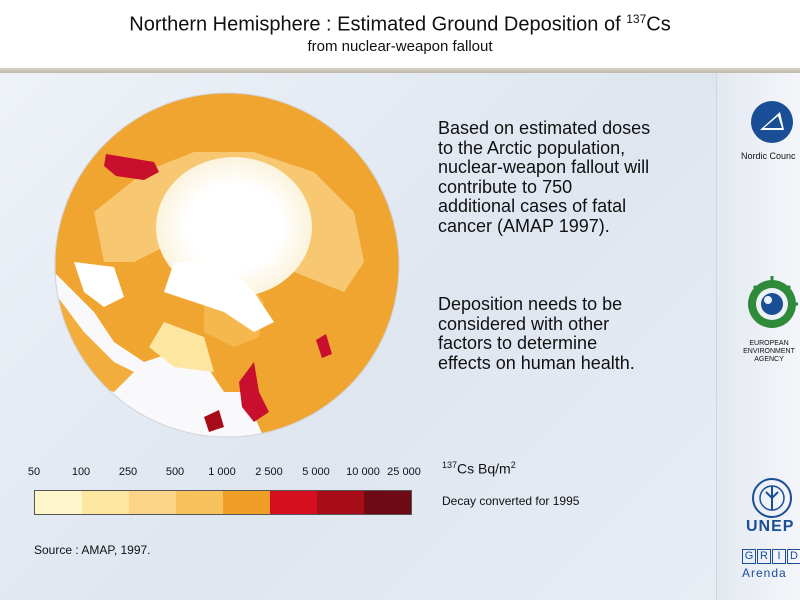  Describe the element at coordinates (636, 19) in the screenshot. I see `title-isotope-mass: 137` at that location.